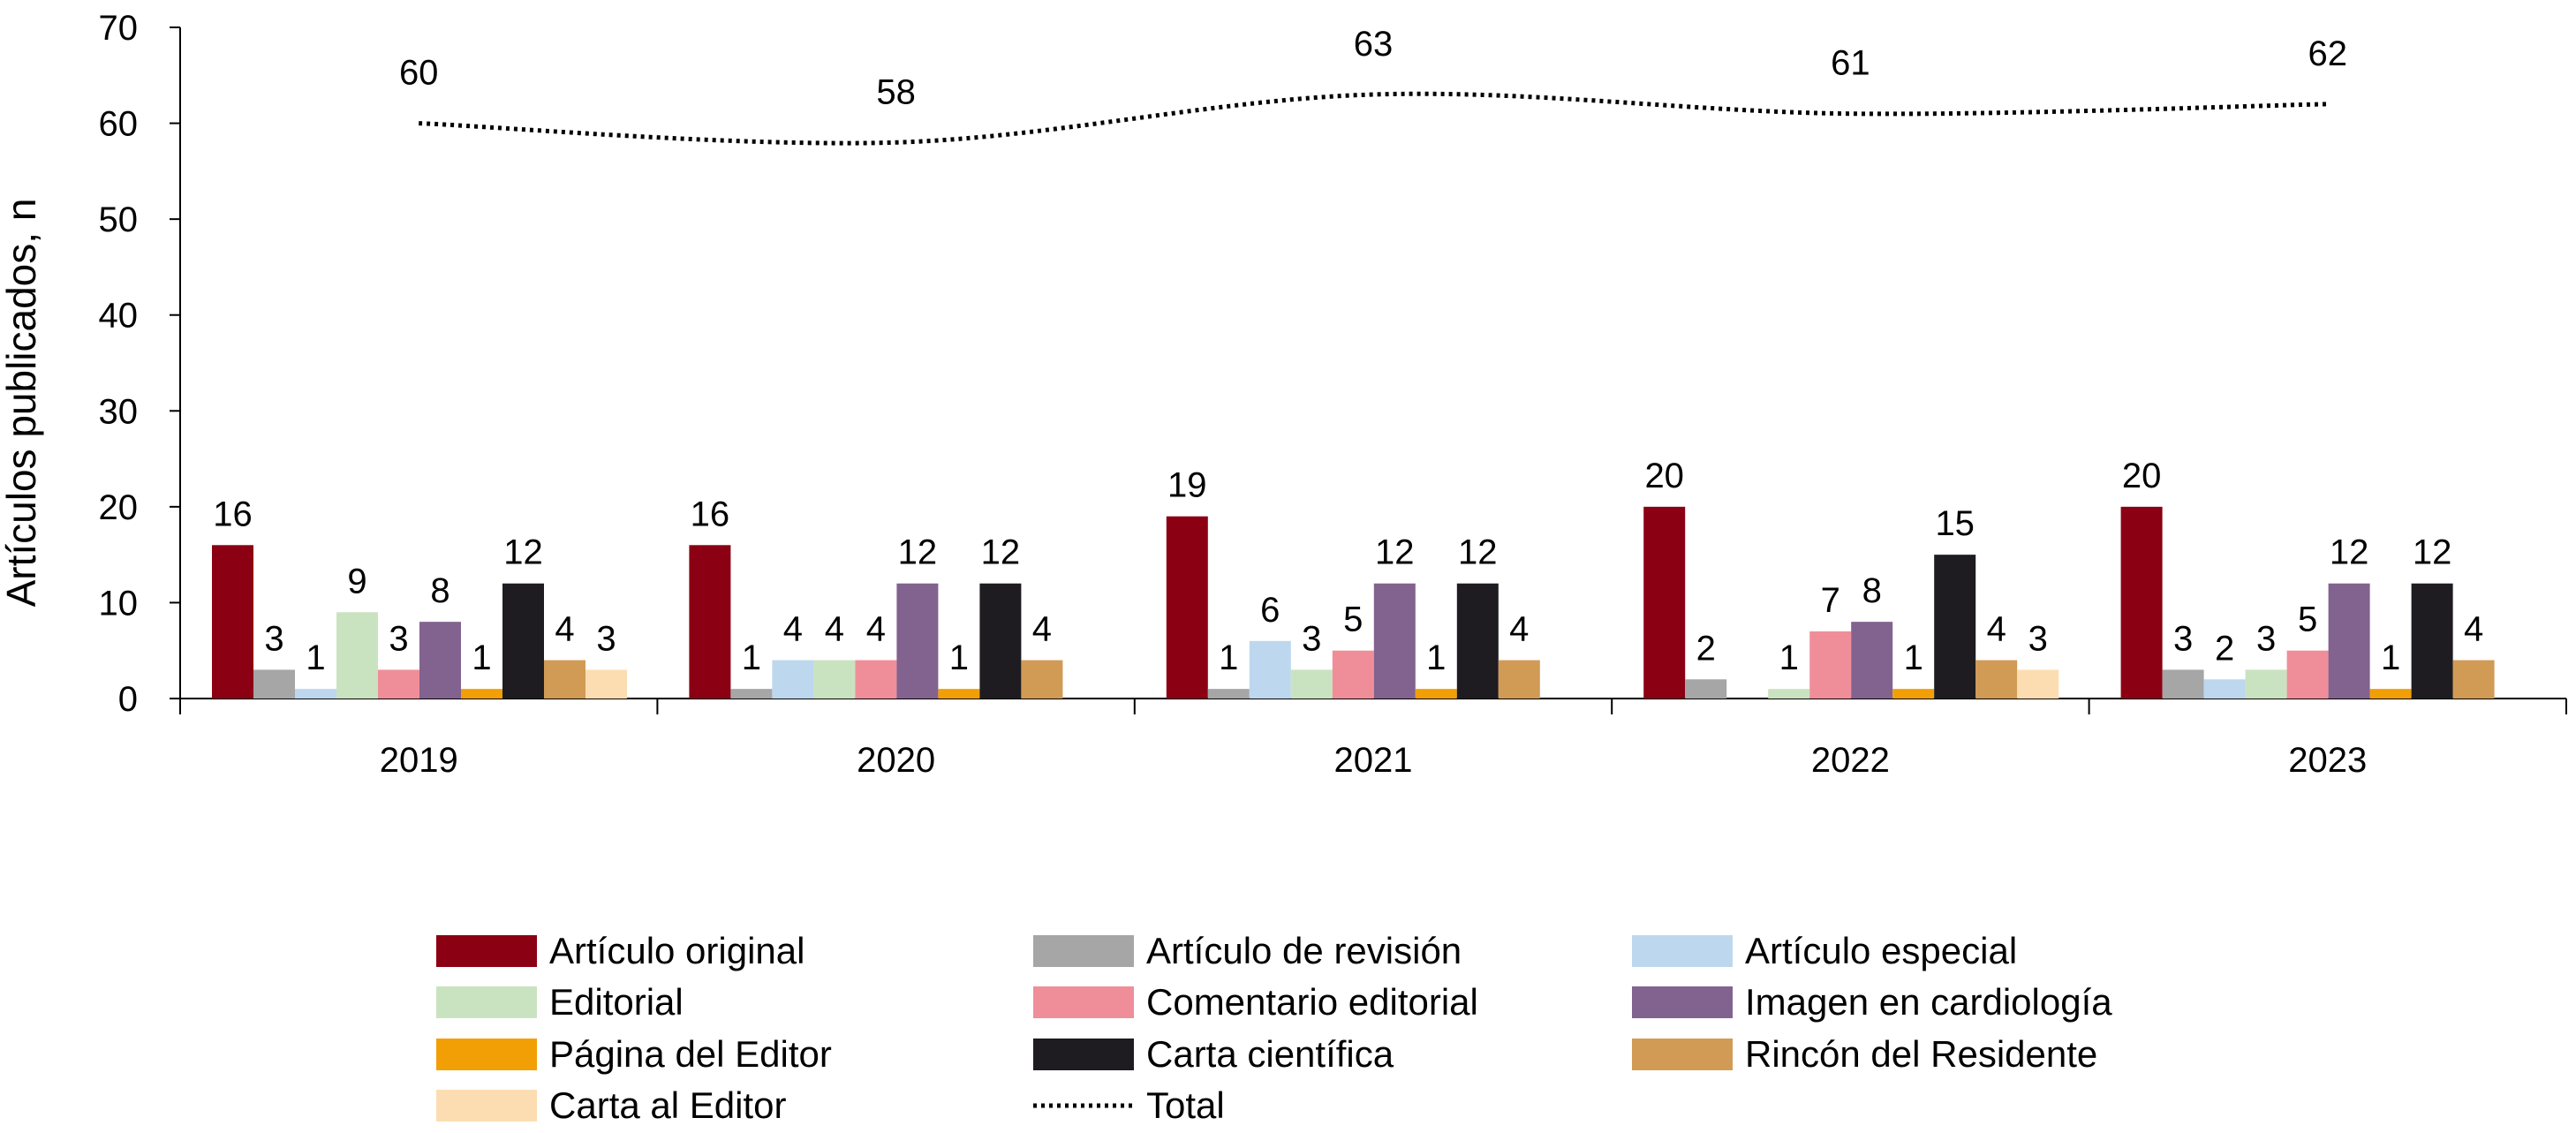 The width and height of the screenshot is (2576, 1133). What do you see at coordinates (1270, 610) in the screenshot?
I see `bar-value-label: 6` at bounding box center [1270, 610].